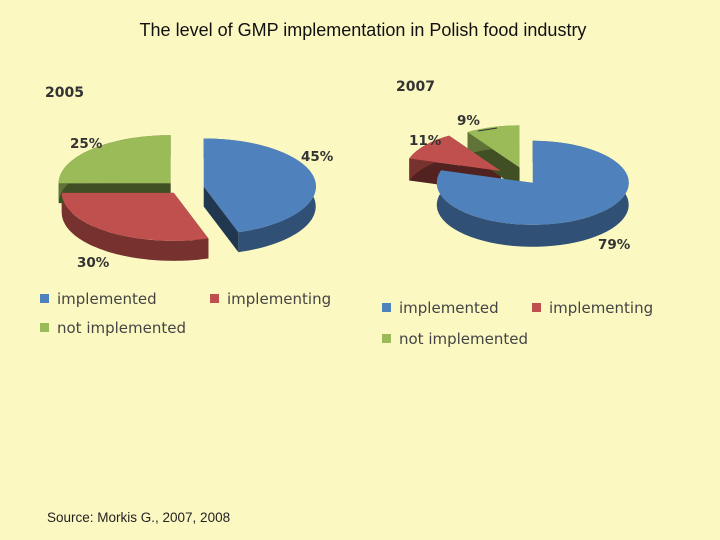  What do you see at coordinates (317, 157) in the screenshot?
I see `pct-label-2005-implemented: 45%` at bounding box center [317, 157].